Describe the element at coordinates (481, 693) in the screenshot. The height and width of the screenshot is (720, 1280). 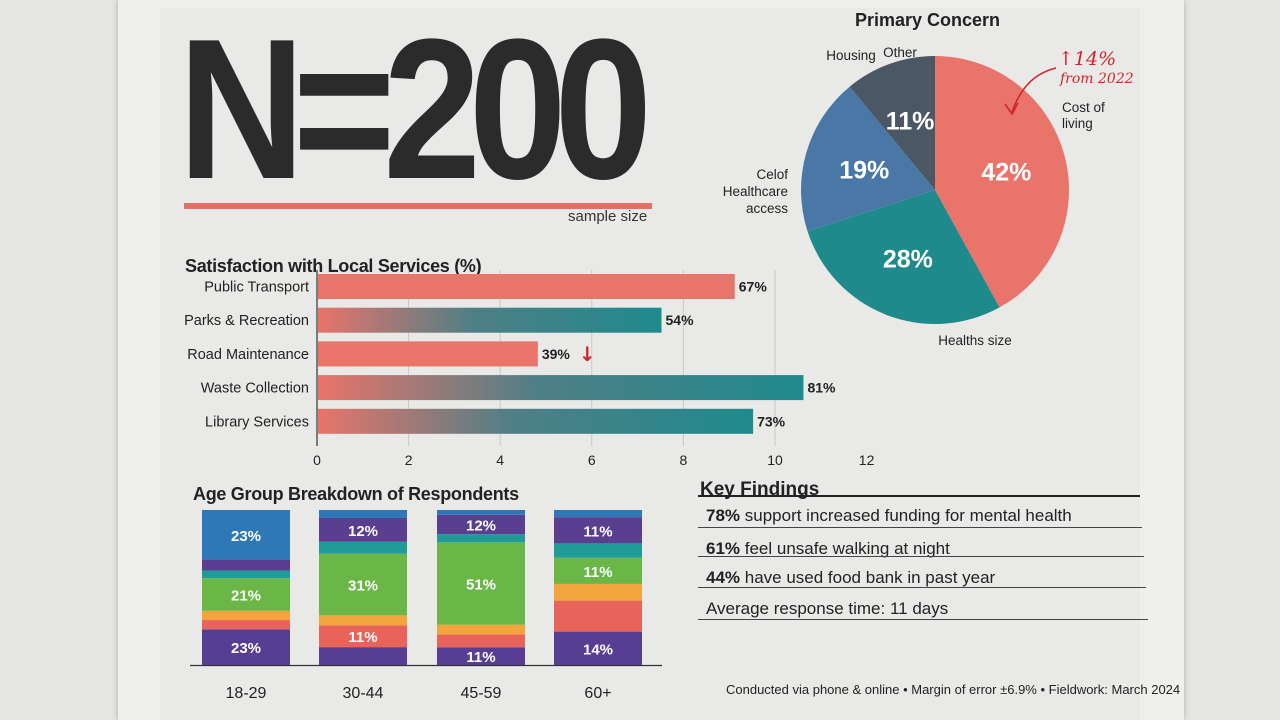
I see `age-group-label: 45-59` at that location.